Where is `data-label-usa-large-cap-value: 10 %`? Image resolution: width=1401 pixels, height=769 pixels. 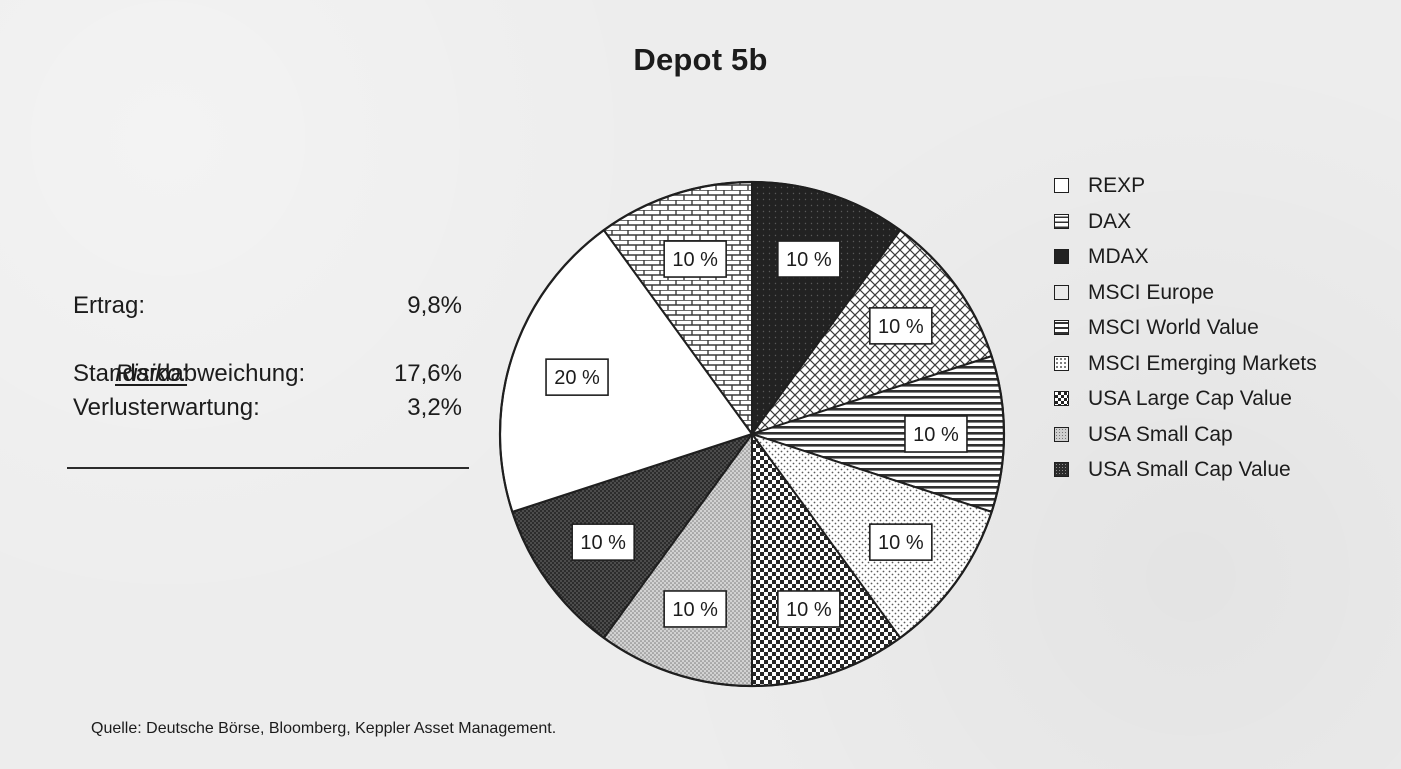 data-label-usa-large-cap-value: 10 % is located at coordinates (809, 609).